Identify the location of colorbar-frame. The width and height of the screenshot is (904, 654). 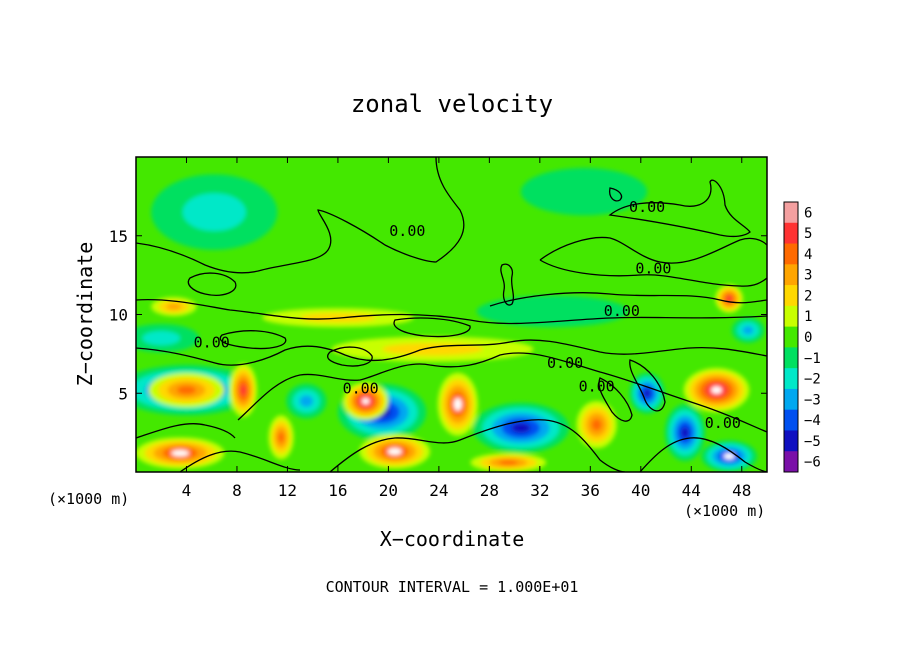
(791, 337).